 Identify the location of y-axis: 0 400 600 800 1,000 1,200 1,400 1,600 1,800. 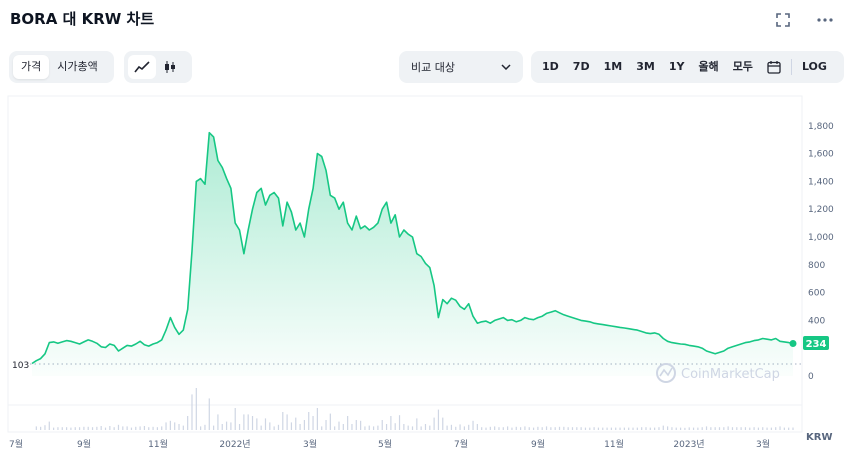
(821, 252).